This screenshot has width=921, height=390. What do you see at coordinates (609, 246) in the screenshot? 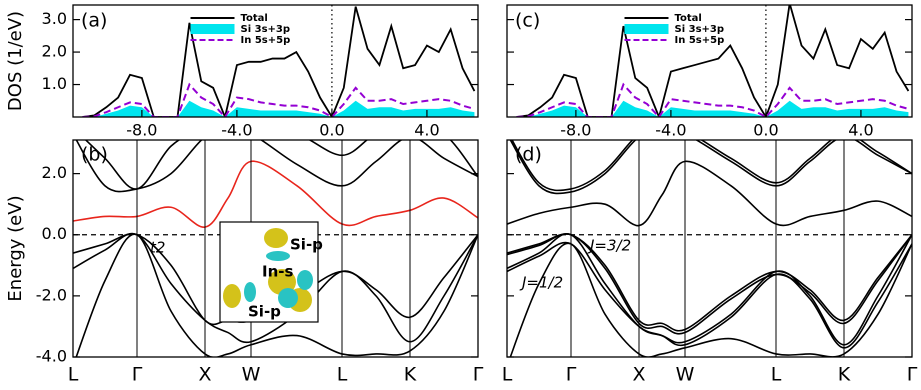
I see `annotation: J=3/2` at bounding box center [609, 246].